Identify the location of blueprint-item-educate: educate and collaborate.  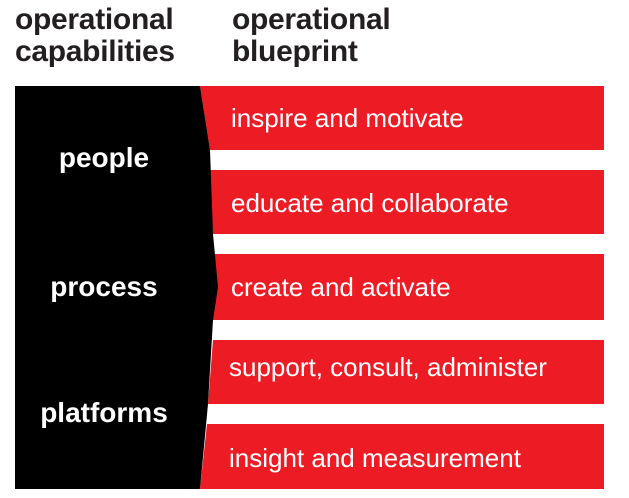
(370, 203).